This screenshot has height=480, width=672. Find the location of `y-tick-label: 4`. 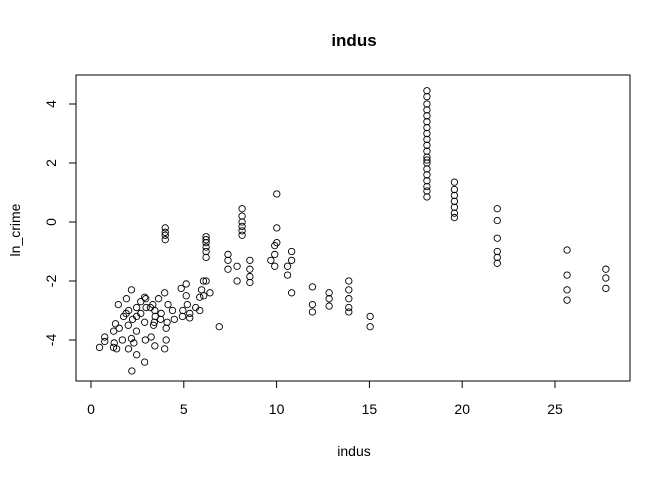

y-tick-label: 4 is located at coordinates (51, 104).